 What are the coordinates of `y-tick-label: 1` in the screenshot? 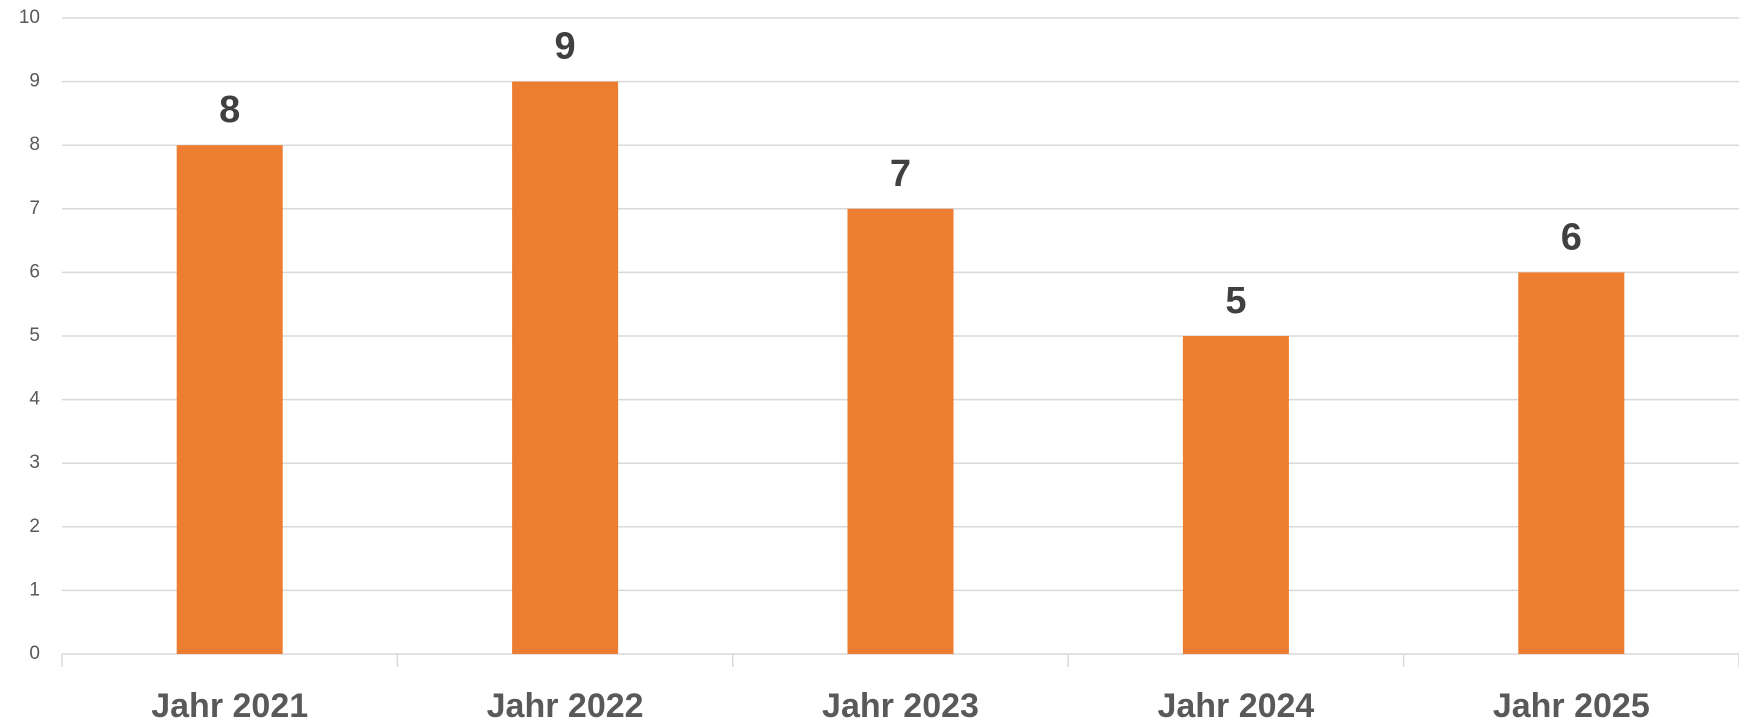 It's located at (34, 589).